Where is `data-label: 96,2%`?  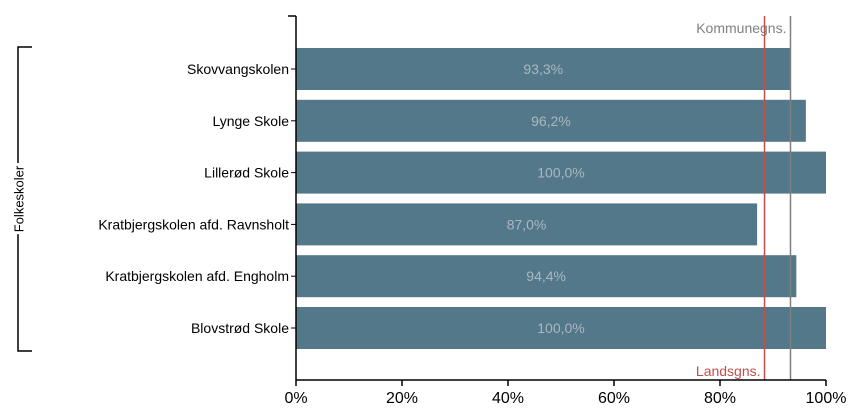
data-label: 96,2% is located at coordinates (551, 121).